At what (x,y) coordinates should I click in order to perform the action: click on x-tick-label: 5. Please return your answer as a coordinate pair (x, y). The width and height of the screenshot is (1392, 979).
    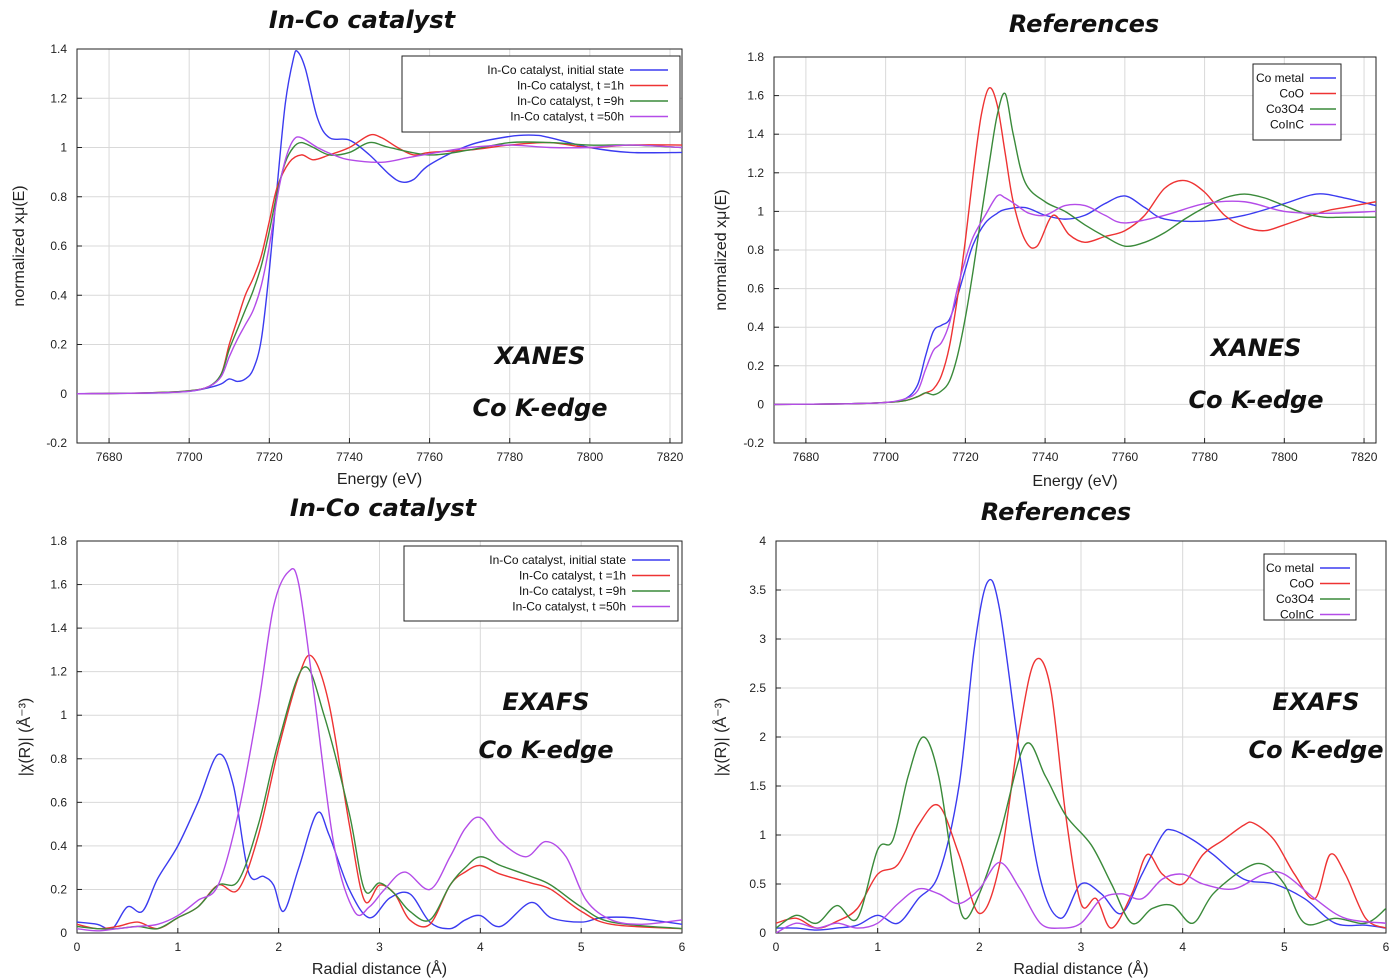
    Looking at the image, I should click on (1284, 947).